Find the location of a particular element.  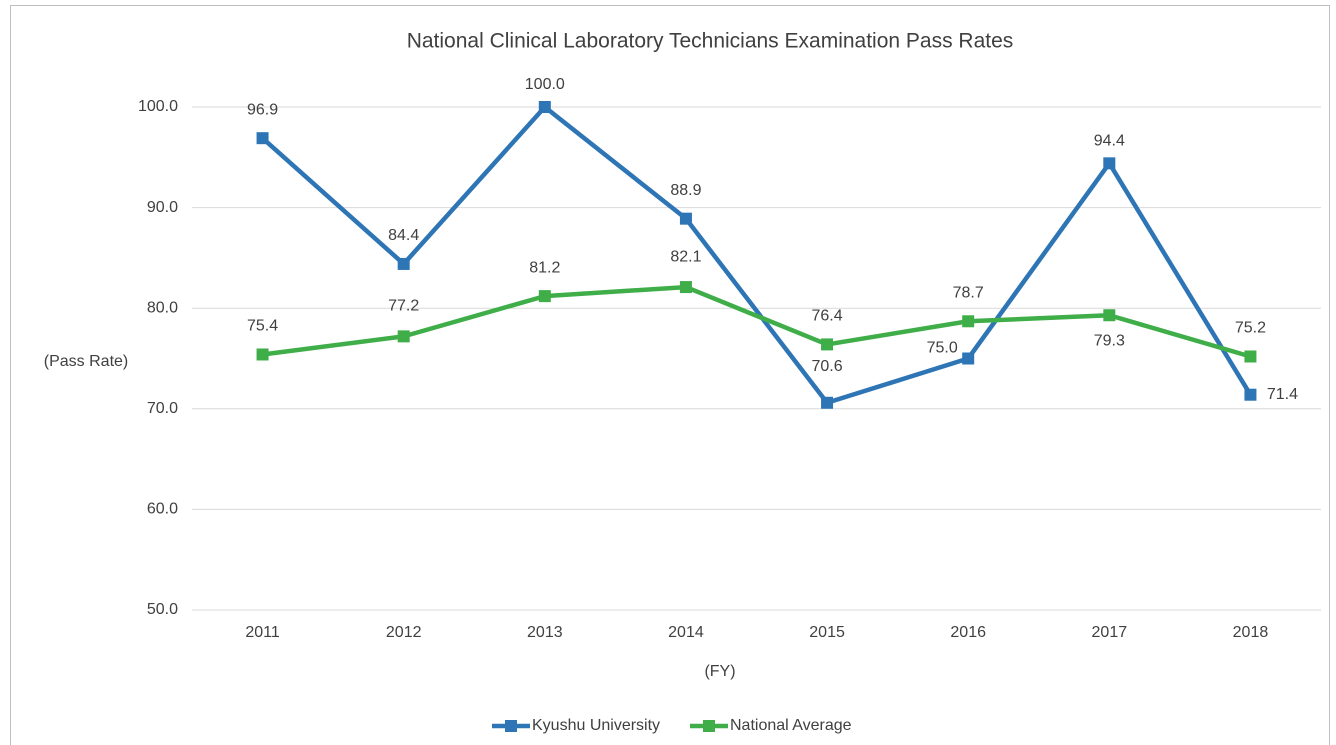

x-axis-title: (FY) is located at coordinates (719, 671).